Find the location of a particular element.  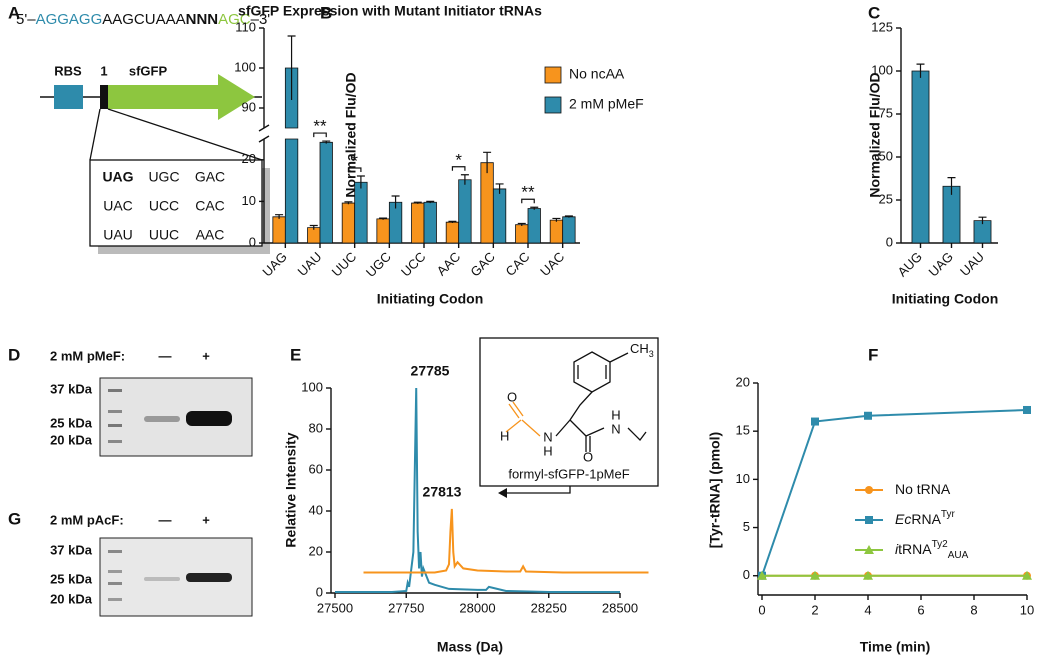

gel-condition: 2 mM pAcF: is located at coordinates (87, 519).